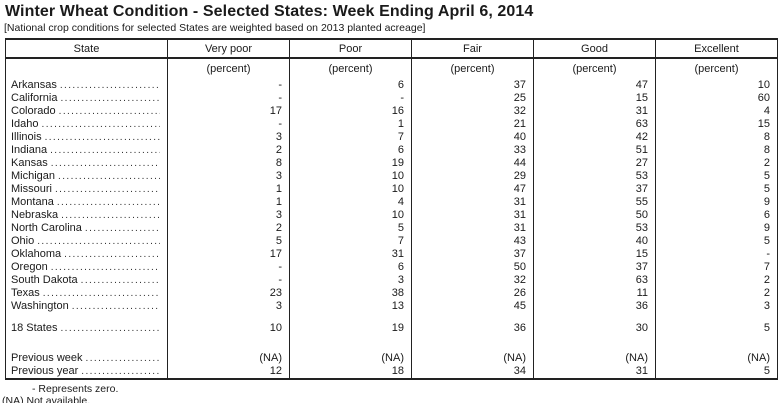 The width and height of the screenshot is (780, 403). Describe the element at coordinates (391, 393) in the screenshot. I see `footnotes: - Represents zero. (NA) Not available.` at that location.